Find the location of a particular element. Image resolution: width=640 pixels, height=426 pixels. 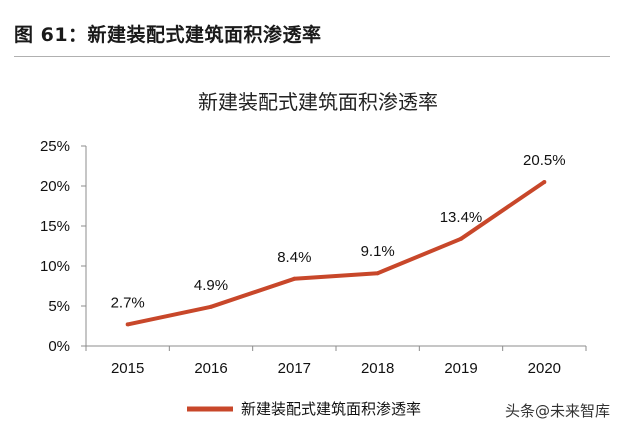

chart-legend: 新建装配式建筑面积渗透率 is located at coordinates (304, 409).